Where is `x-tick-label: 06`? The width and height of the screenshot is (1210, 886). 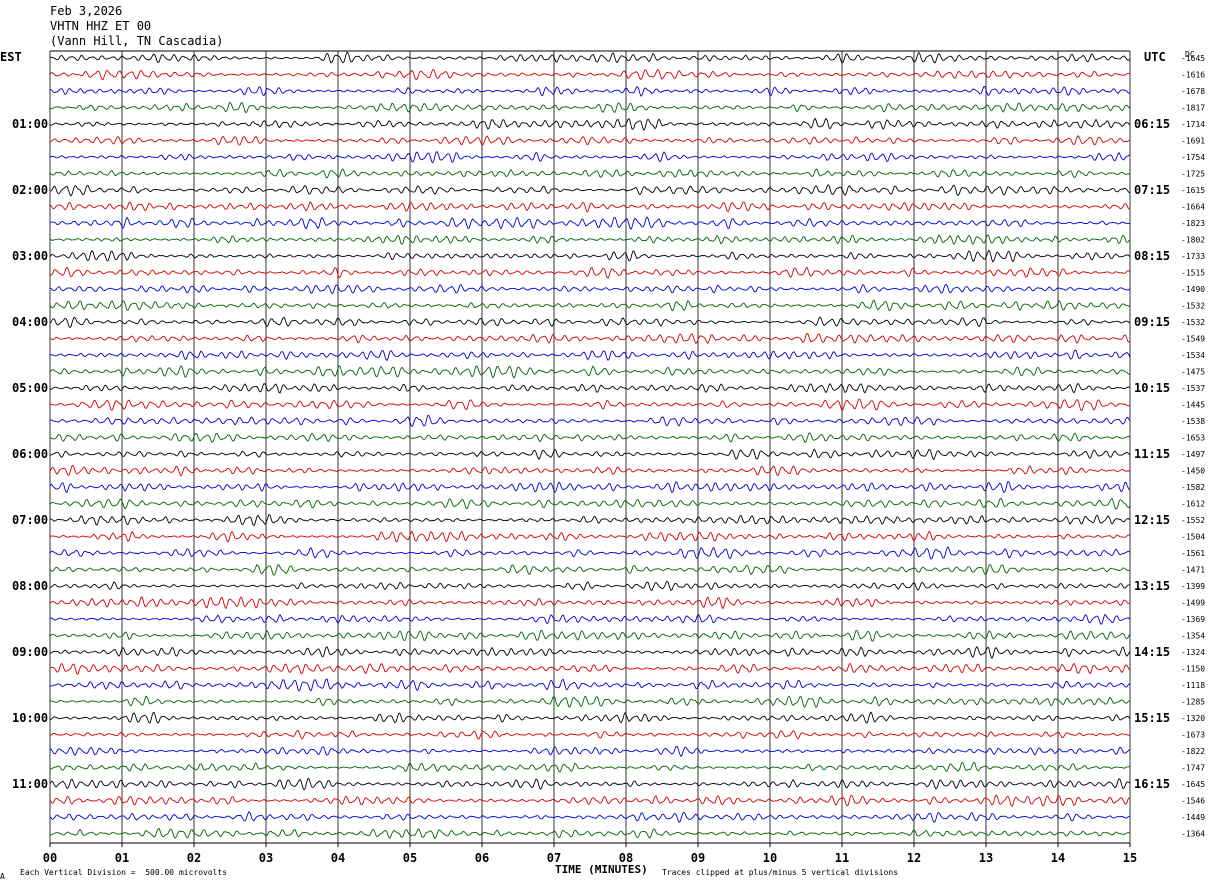
x-tick-label: 06 is located at coordinates (482, 858).